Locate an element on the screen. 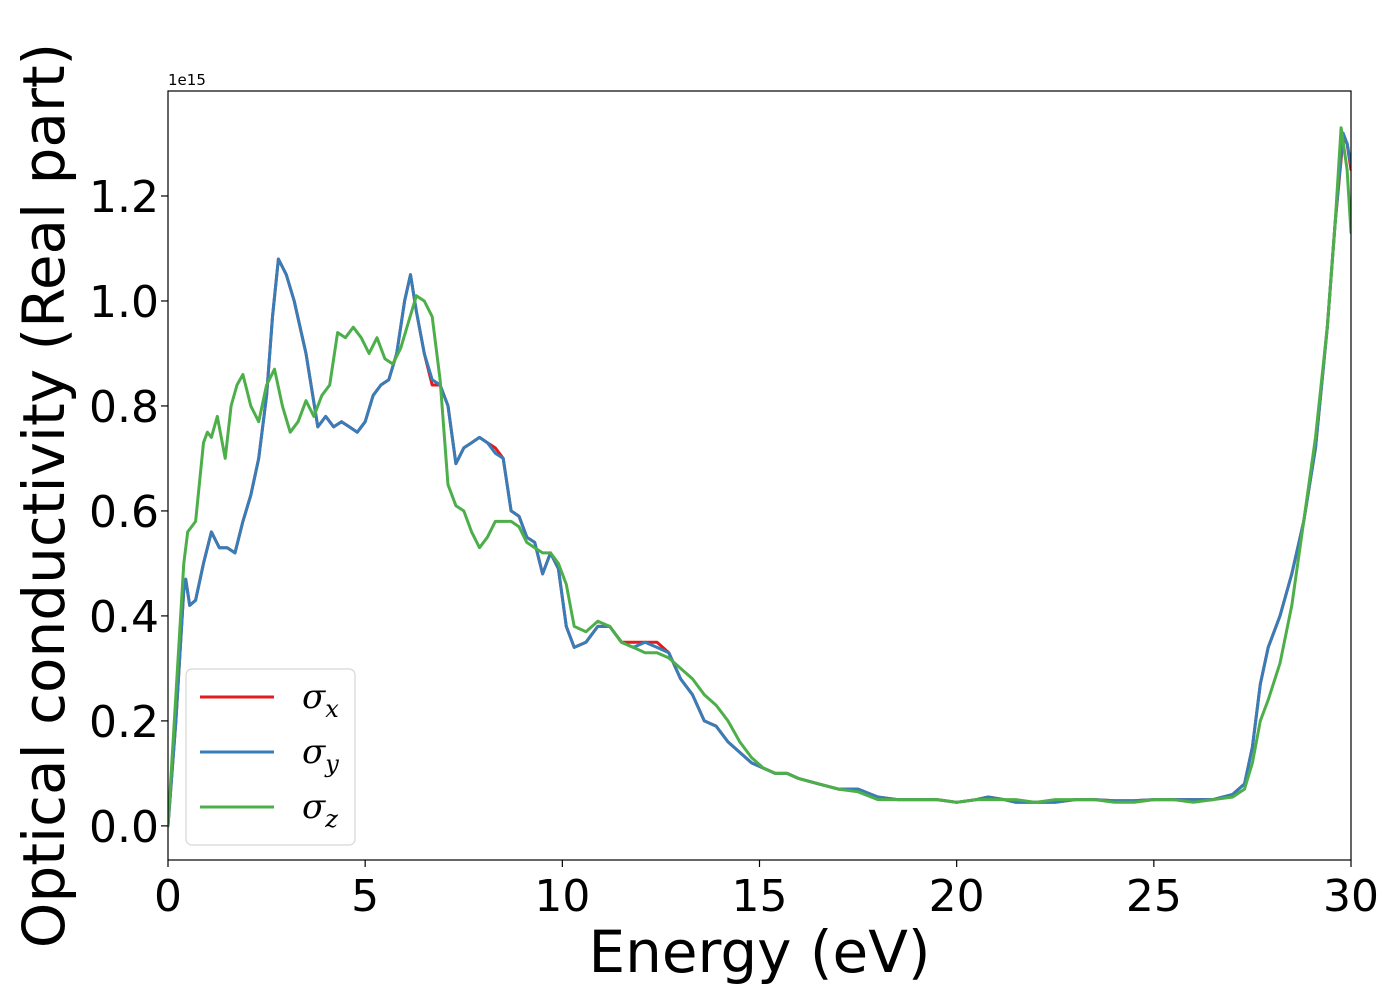 The width and height of the screenshot is (1400, 1000). legend-frame is located at coordinates (270, 757).